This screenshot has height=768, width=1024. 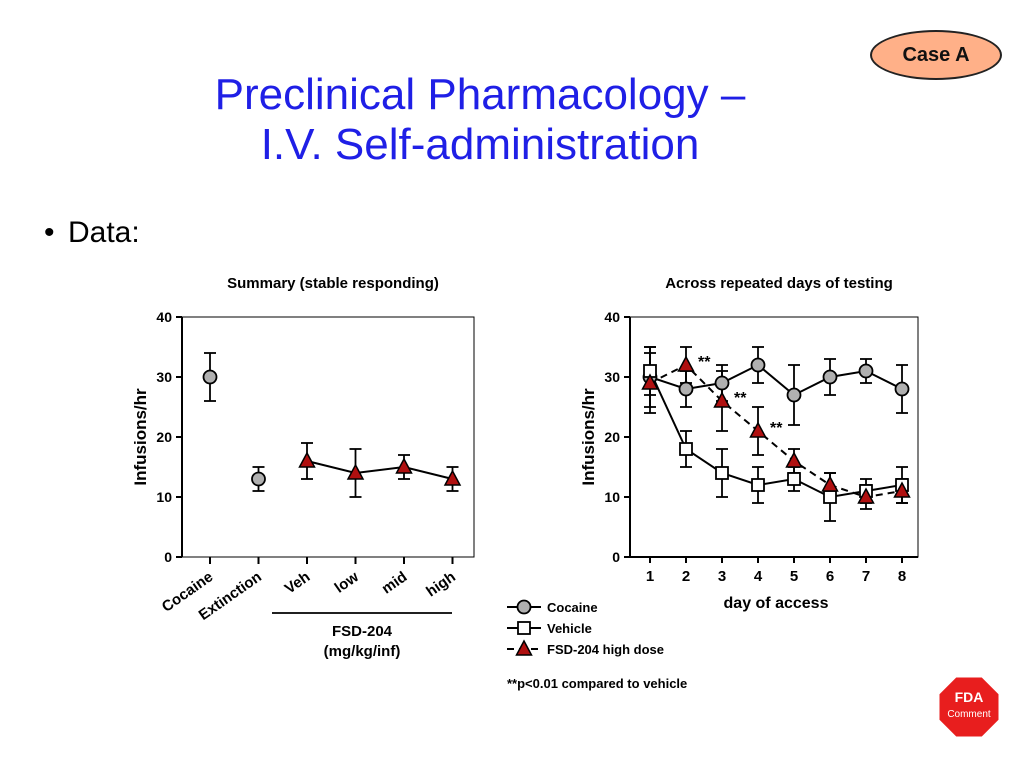 What do you see at coordinates (740, 398) in the screenshot?
I see `chart2-annotation-1: **` at bounding box center [740, 398].